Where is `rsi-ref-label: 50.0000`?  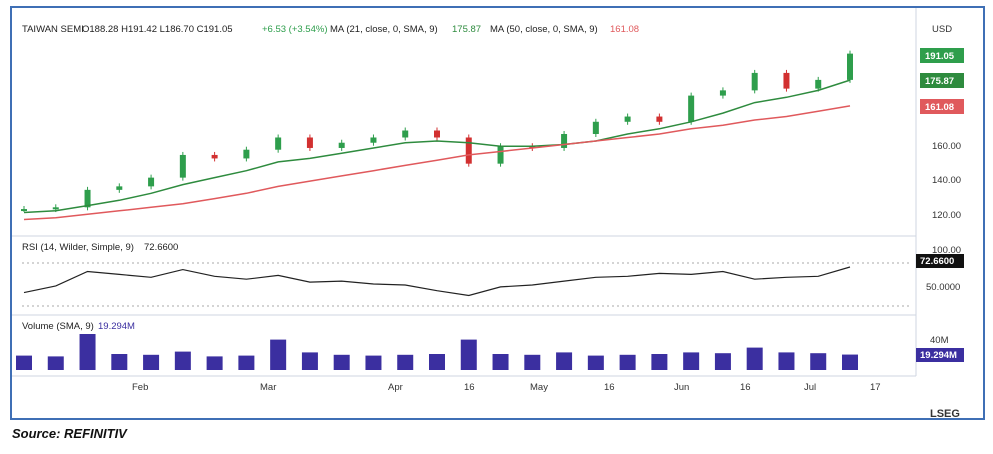
rsi-ref-label: 50.0000 is located at coordinates (943, 287).